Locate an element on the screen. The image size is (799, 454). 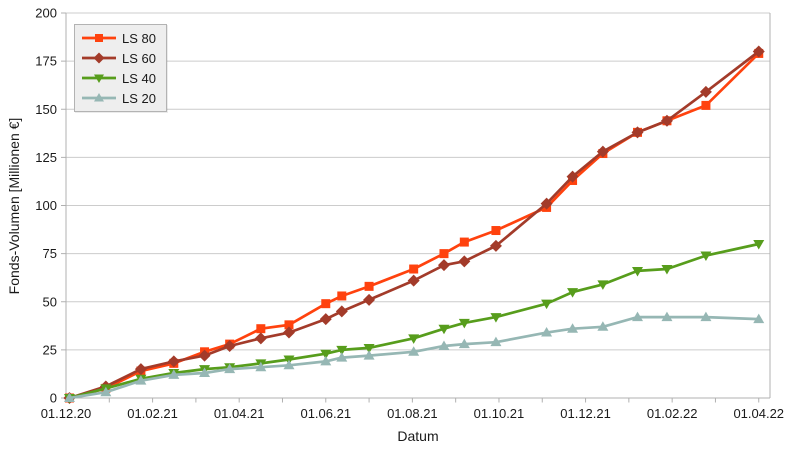
legend-key-square-icon is located at coordinates (99, 38).